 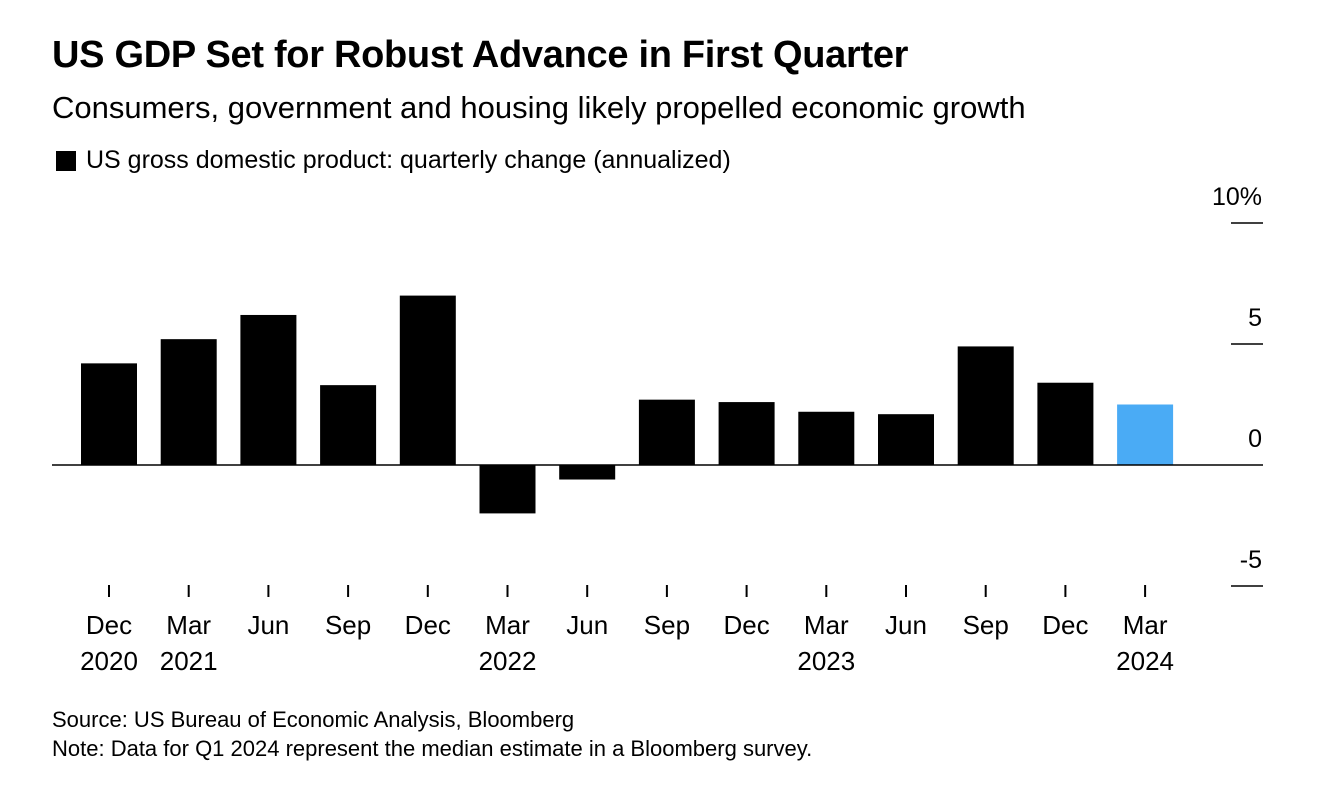 What do you see at coordinates (826, 661) in the screenshot?
I see `x-axis-year-label: 2023` at bounding box center [826, 661].